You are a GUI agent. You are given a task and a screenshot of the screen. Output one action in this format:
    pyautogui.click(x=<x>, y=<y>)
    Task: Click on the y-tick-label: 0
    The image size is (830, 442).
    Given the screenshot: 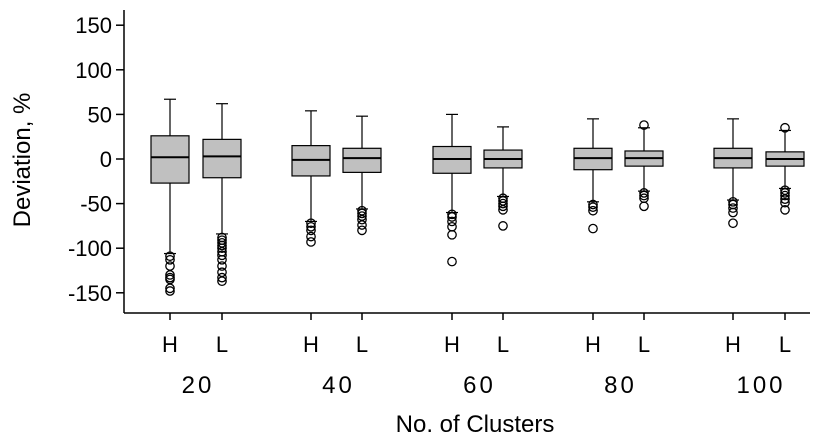 What is the action you would take?
    pyautogui.click(x=106, y=159)
    